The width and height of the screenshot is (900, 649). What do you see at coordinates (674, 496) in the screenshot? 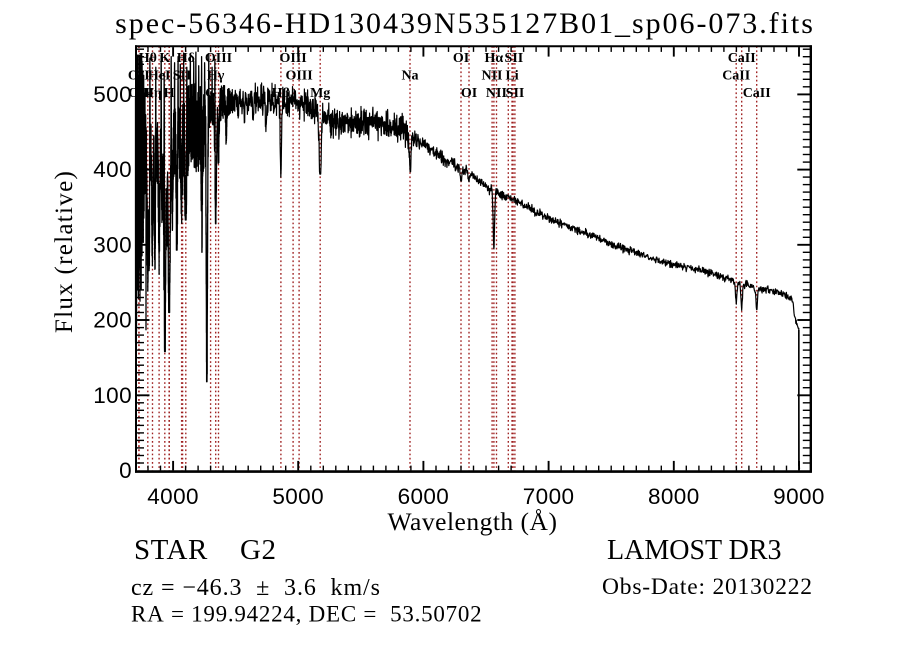
I see `svg-text: 8000` at bounding box center [674, 496].